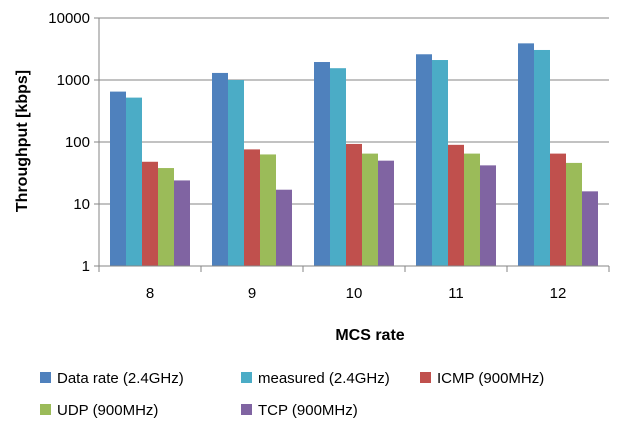  I want to click on y-tick-label: 1, so click(86, 266).